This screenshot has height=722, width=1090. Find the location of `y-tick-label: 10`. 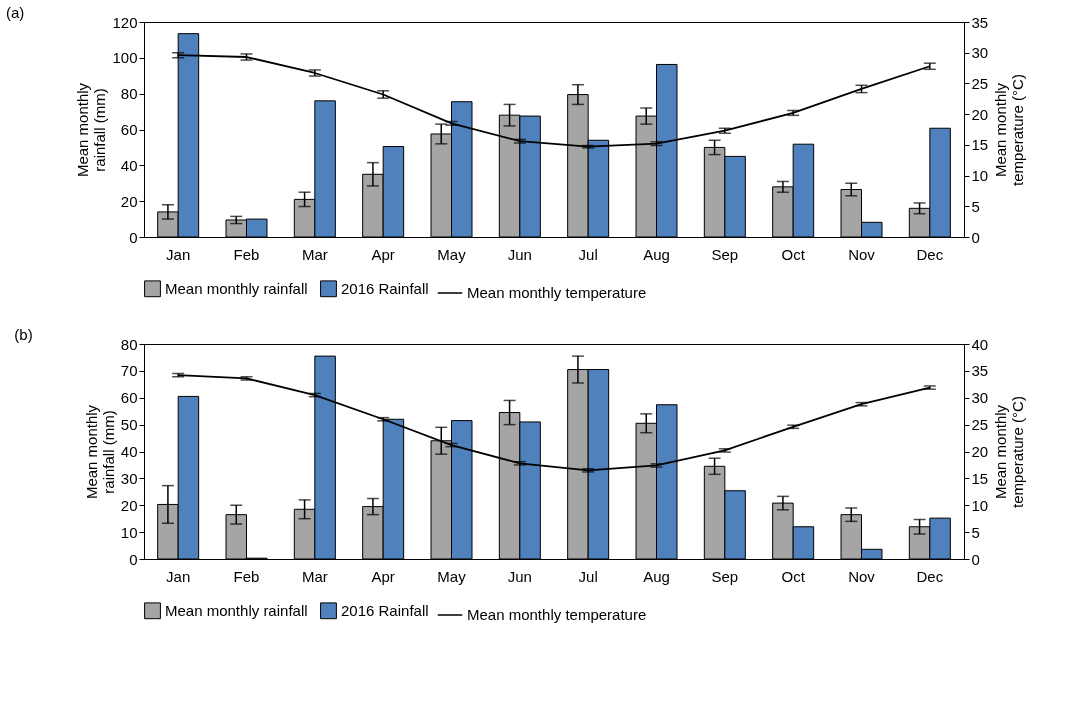

y-tick-label: 10 is located at coordinates (129, 532).